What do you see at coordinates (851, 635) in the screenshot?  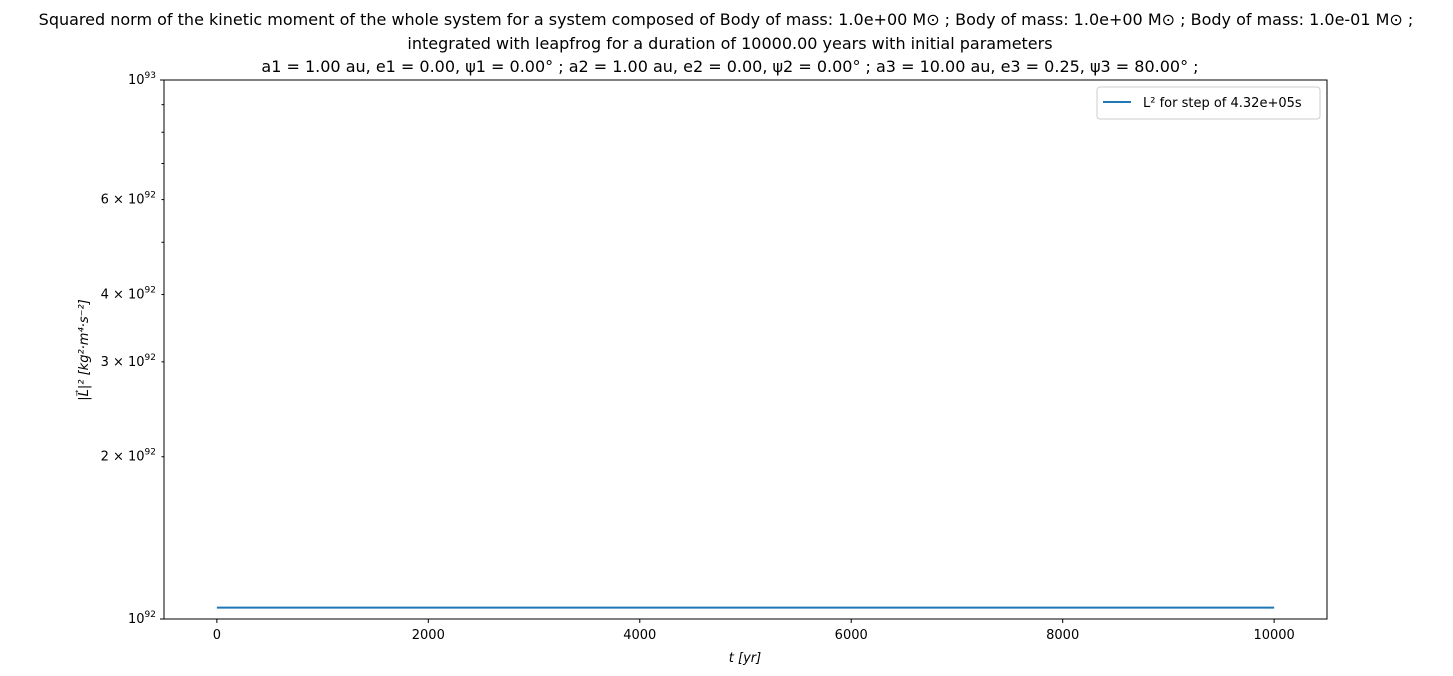 I see `x-tick-label: 6000` at bounding box center [851, 635].